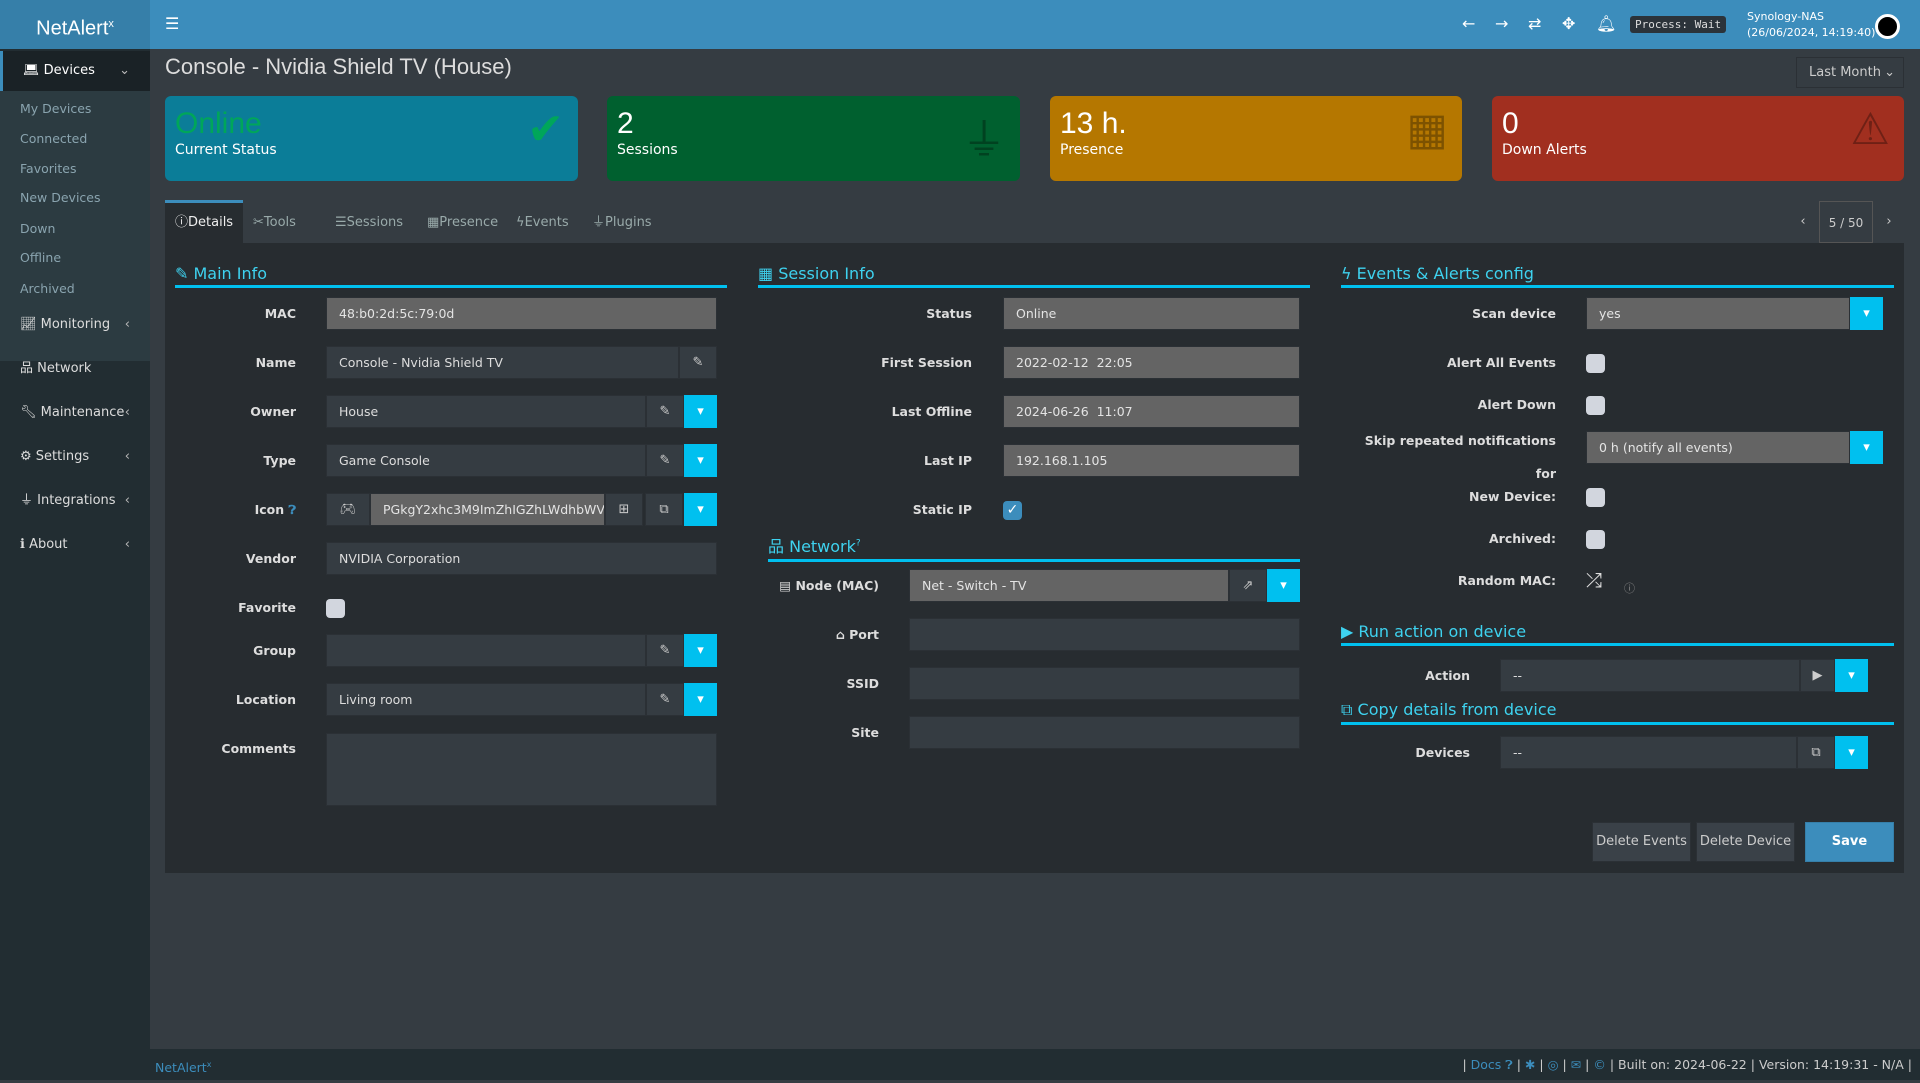  I want to click on add-icon-button: ⊞, so click(624, 509).